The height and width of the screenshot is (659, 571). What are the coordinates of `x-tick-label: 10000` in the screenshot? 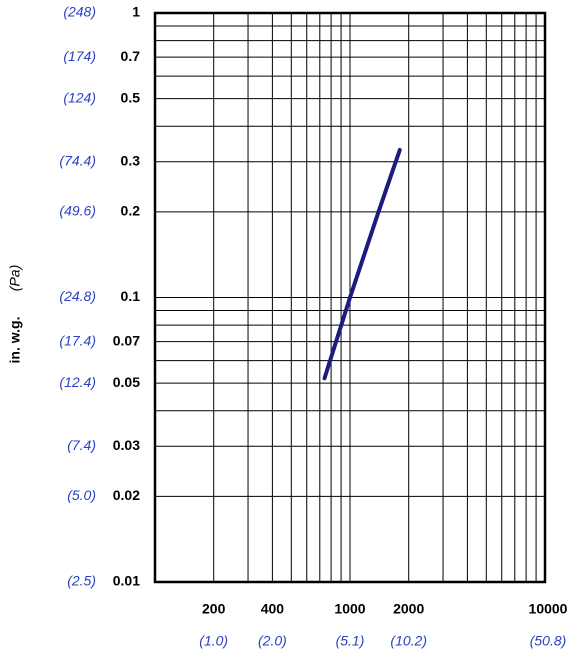 It's located at (548, 609).